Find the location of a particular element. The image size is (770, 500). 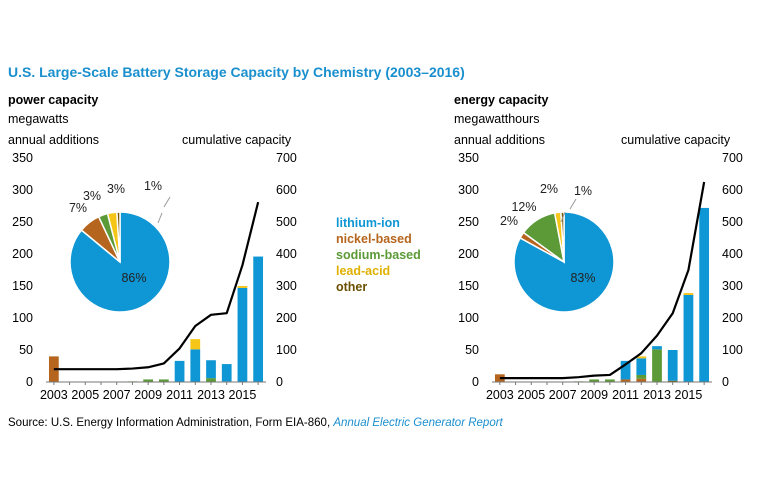

energy-xtick-2009: 2009 is located at coordinates (594, 395).